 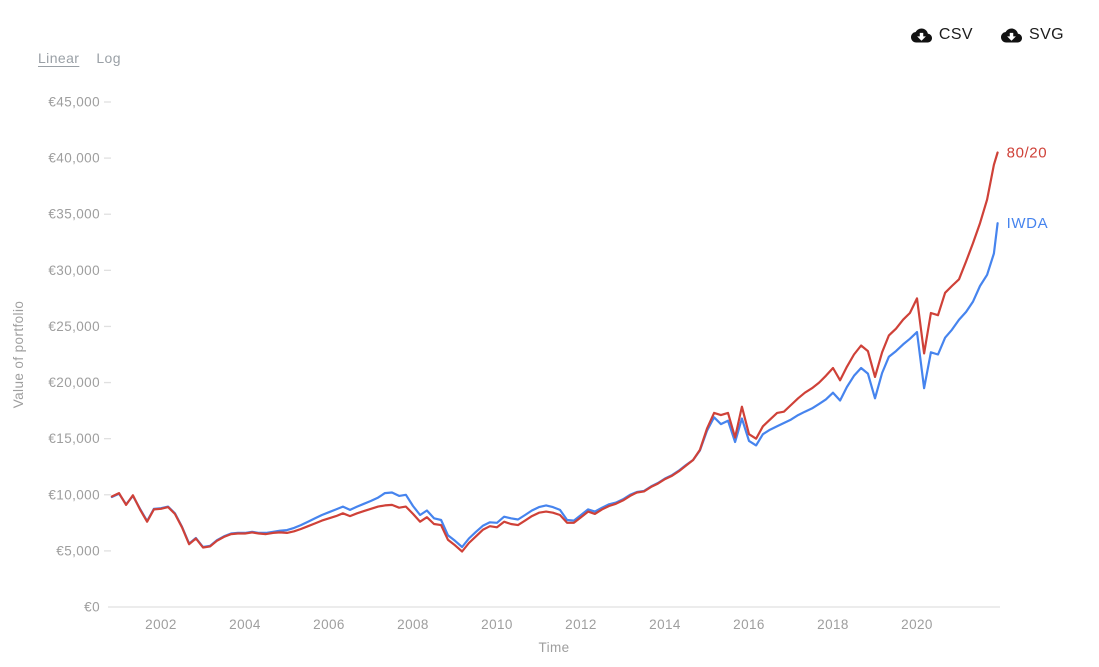 What do you see at coordinates (59, 58) in the screenshot?
I see `linear-scale-link: Linear` at bounding box center [59, 58].